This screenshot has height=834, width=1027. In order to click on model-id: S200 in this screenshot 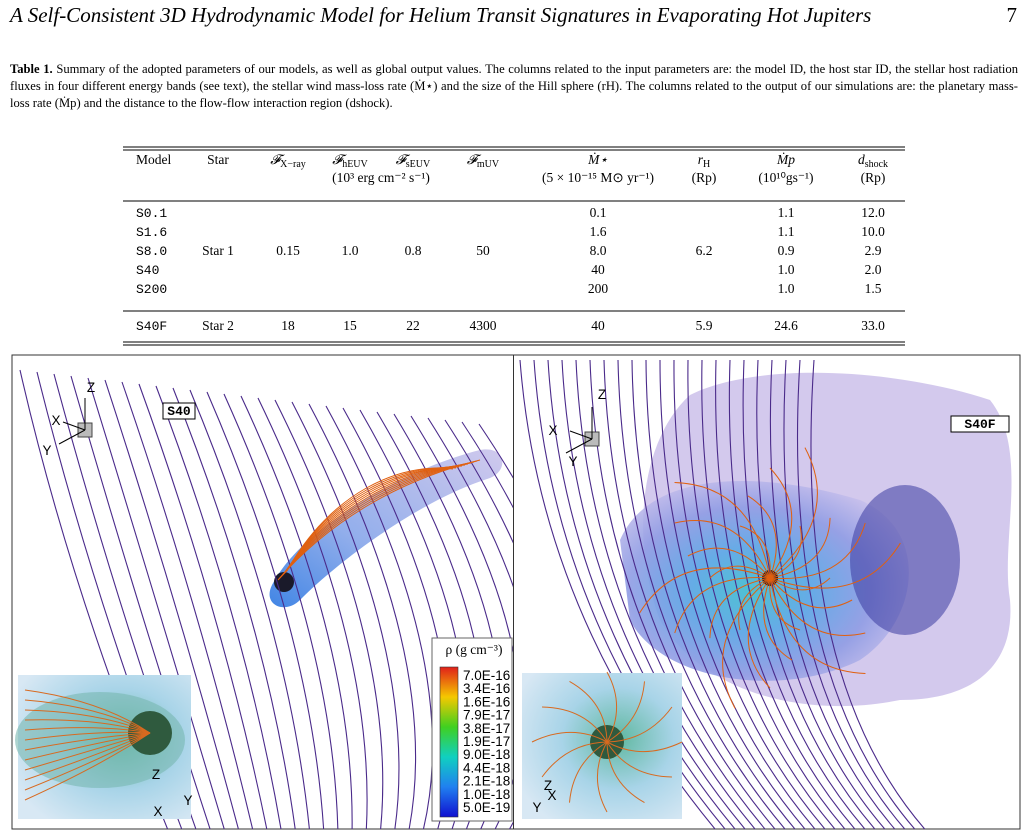, I will do `click(151, 289)`.